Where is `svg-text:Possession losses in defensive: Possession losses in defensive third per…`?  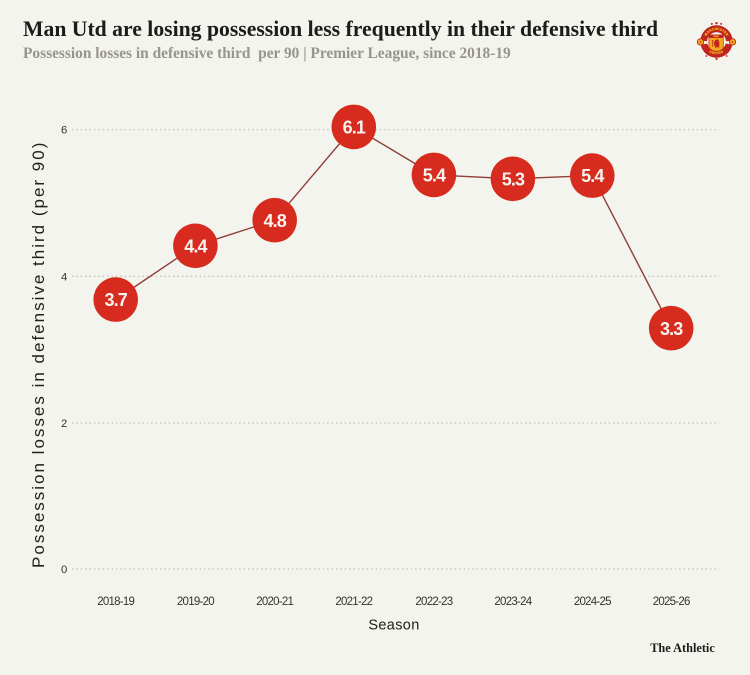
svg-text:Possession losses in defensive: Possession losses in defensive third per… is located at coordinates (267, 53).